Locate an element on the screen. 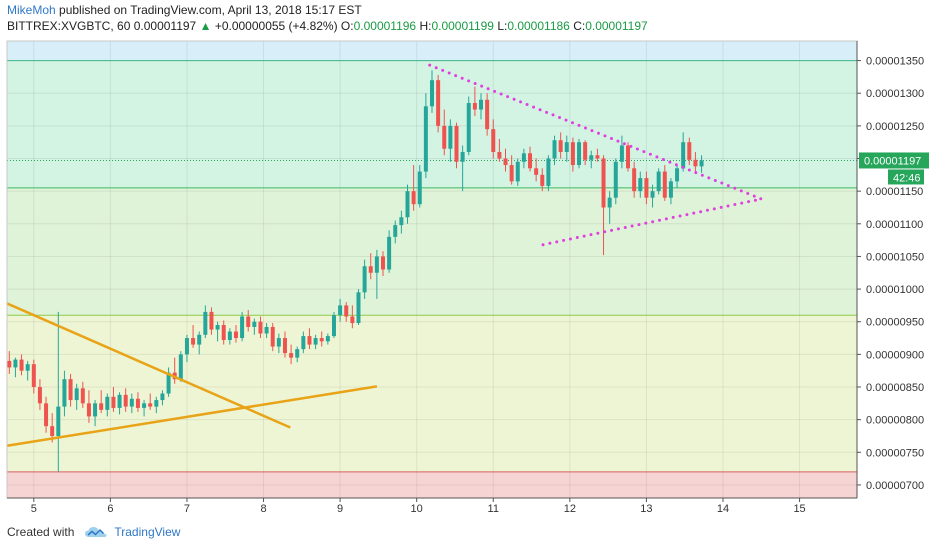 This screenshot has width=932, height=550. time-tick-label: 7 is located at coordinates (187, 509).